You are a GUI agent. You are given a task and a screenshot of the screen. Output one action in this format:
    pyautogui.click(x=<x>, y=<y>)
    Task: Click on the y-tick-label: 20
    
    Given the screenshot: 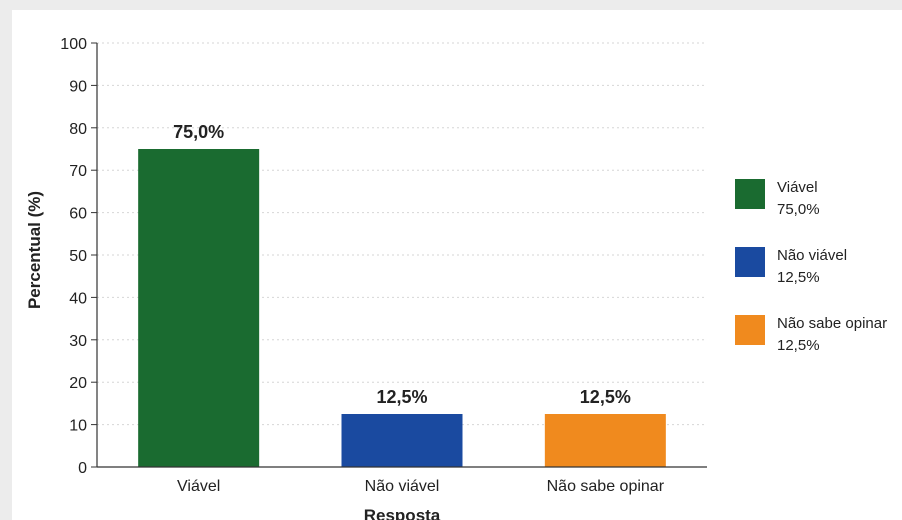 What is the action you would take?
    pyautogui.click(x=78, y=383)
    